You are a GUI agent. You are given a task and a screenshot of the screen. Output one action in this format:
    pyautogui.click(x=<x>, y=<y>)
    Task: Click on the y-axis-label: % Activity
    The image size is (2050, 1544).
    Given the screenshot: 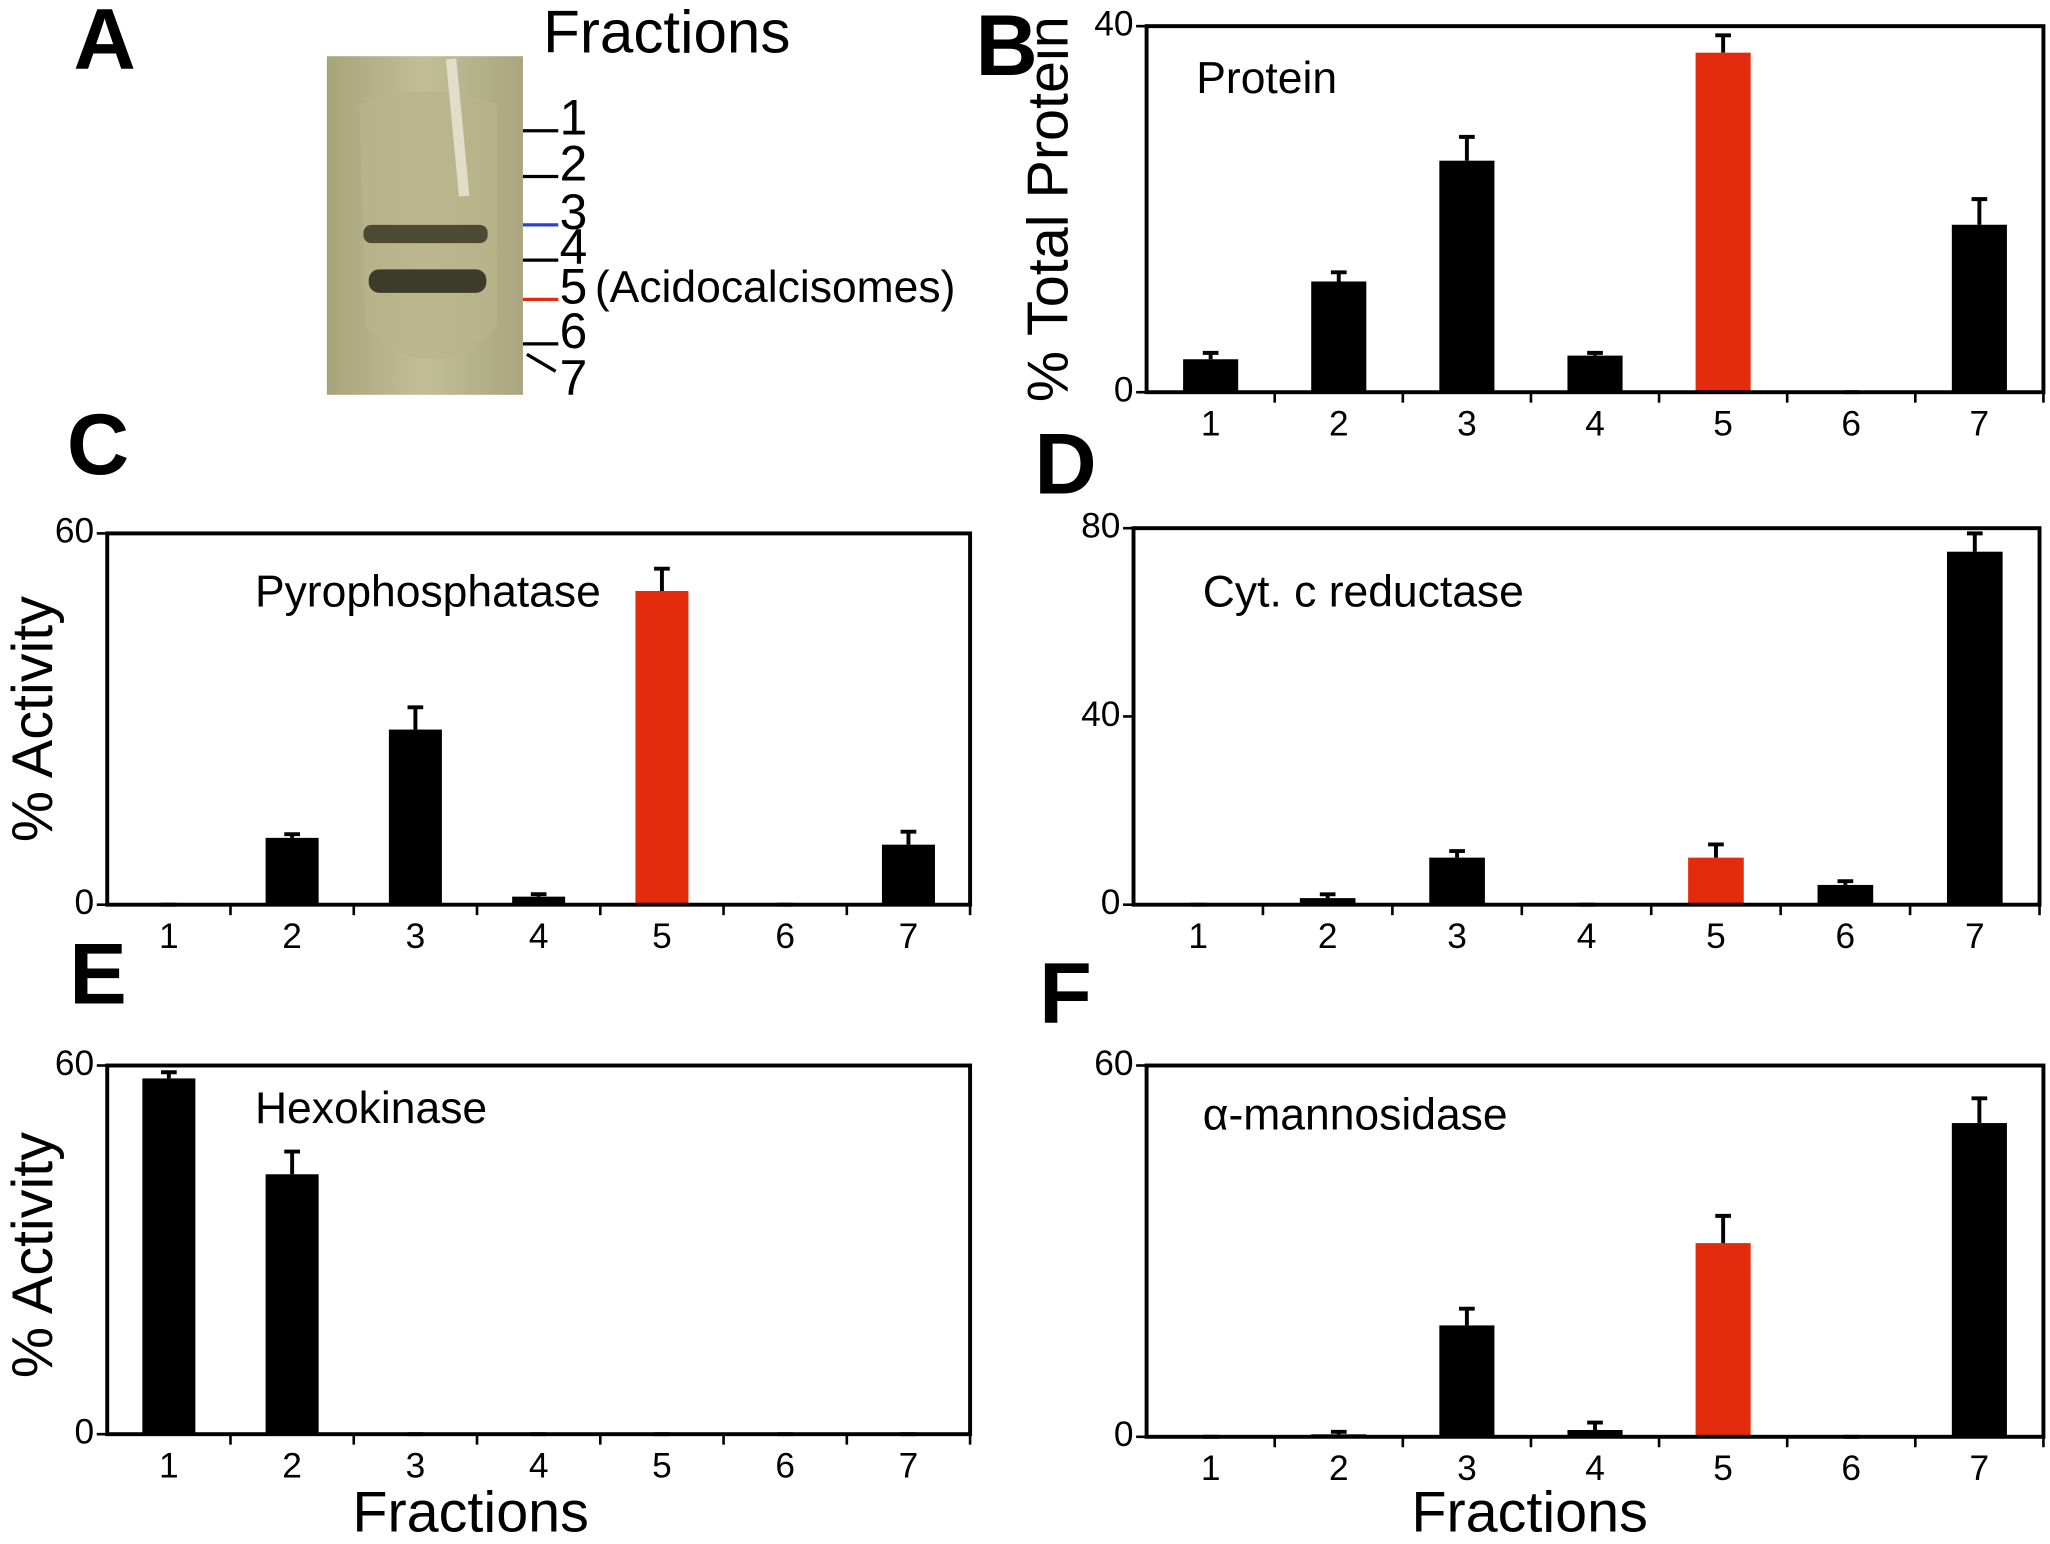 What is the action you would take?
    pyautogui.click(x=33, y=719)
    